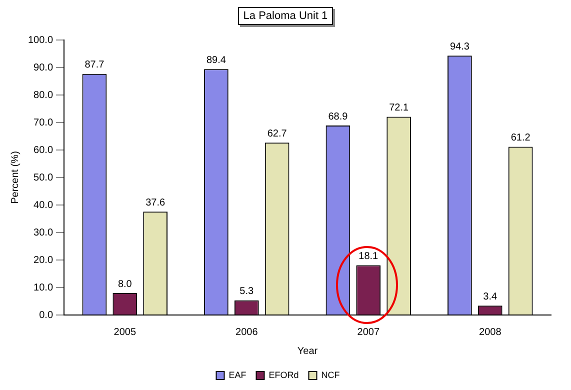  I want to click on data-label: 8.0, so click(125, 284).